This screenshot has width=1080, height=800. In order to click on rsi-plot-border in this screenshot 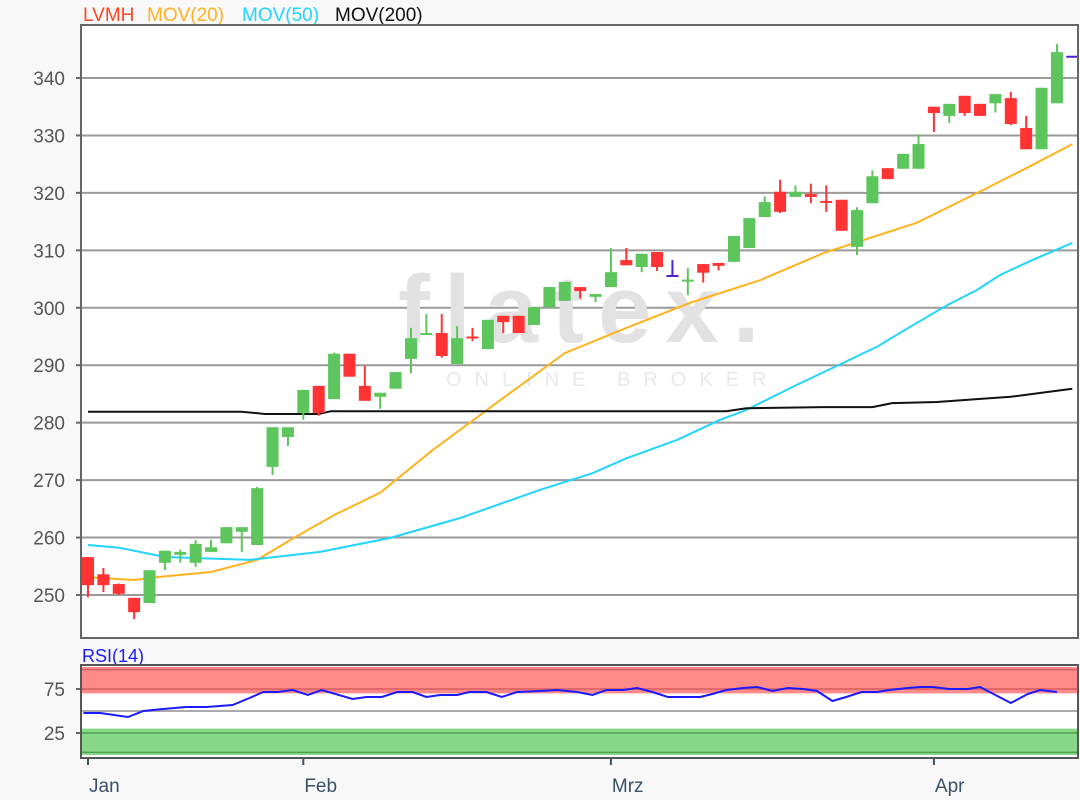, I will do `click(579, 711)`.